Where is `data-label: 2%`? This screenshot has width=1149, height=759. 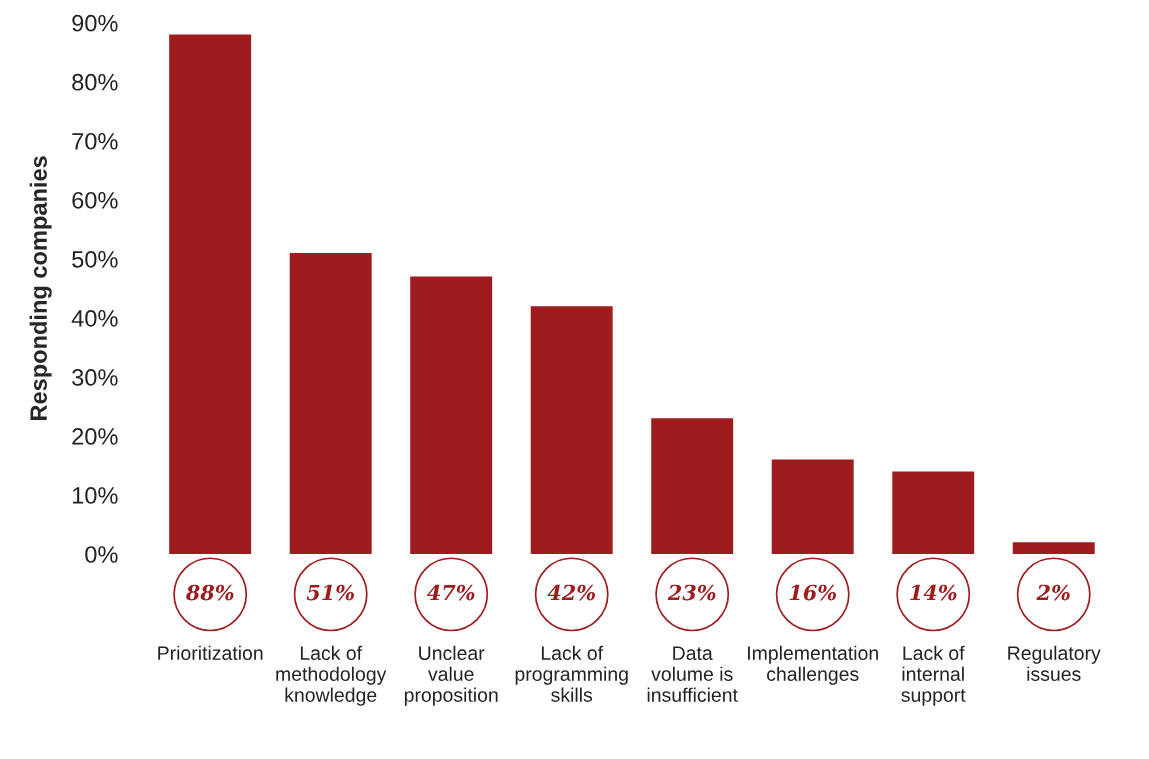 data-label: 2% is located at coordinates (1053, 592).